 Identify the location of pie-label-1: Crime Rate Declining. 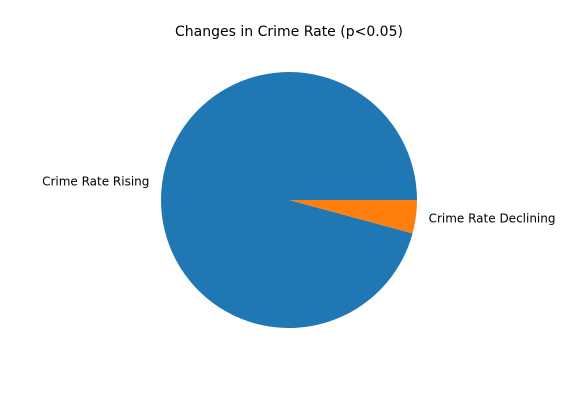
(492, 219).